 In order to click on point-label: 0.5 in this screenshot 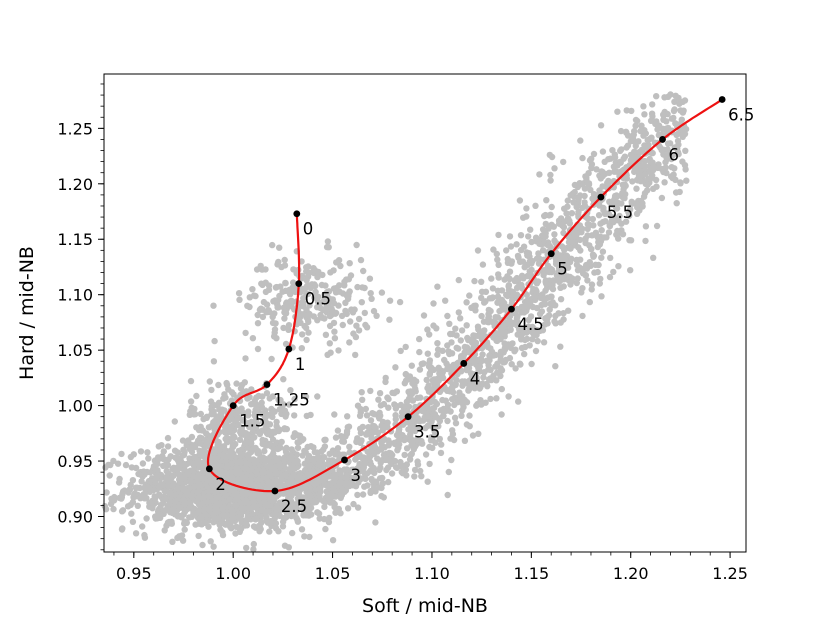, I will do `click(318, 299)`.